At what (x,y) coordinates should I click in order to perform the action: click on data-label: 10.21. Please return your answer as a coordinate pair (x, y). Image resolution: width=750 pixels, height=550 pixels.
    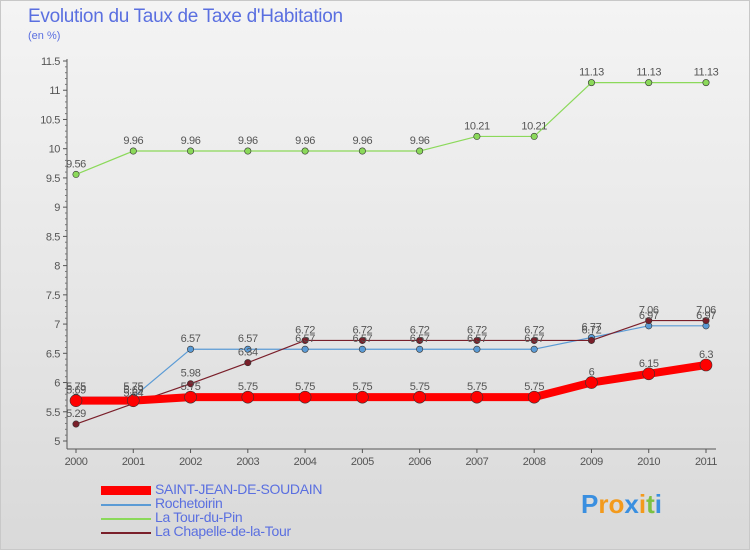
    Looking at the image, I should click on (477, 126).